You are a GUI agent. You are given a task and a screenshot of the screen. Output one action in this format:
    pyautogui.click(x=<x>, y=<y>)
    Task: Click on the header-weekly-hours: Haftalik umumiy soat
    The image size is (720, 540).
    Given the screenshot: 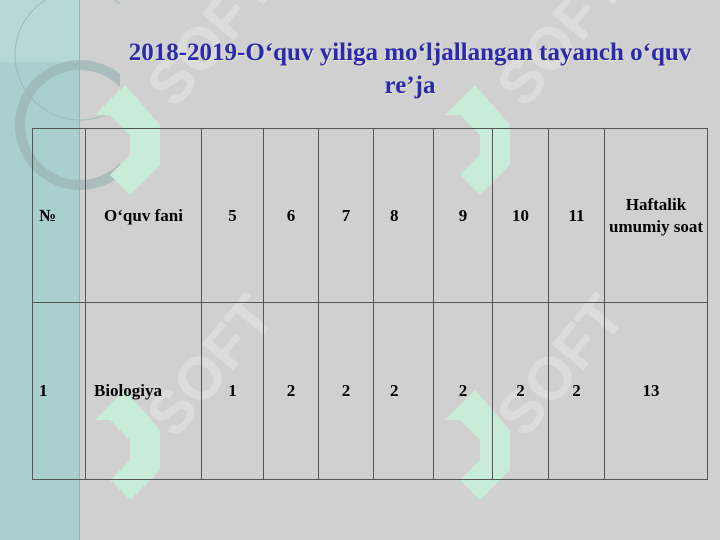 What is the action you would take?
    pyautogui.click(x=656, y=215)
    